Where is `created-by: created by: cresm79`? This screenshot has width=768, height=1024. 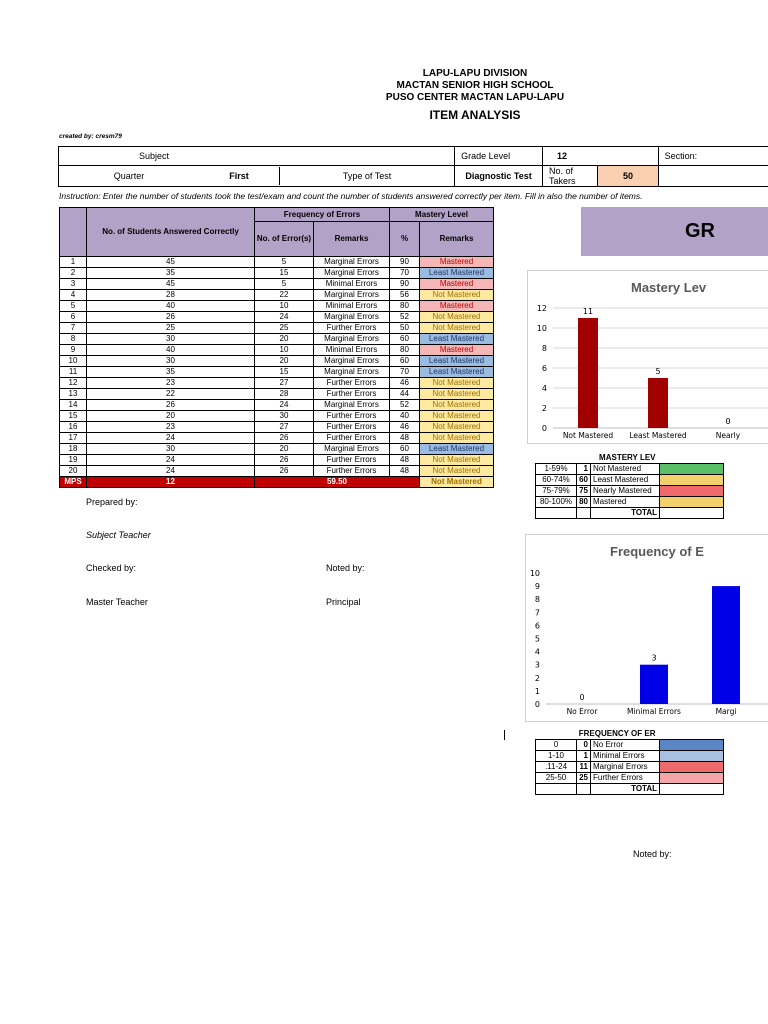
created-by: created by: cresm79 is located at coordinates (90, 136).